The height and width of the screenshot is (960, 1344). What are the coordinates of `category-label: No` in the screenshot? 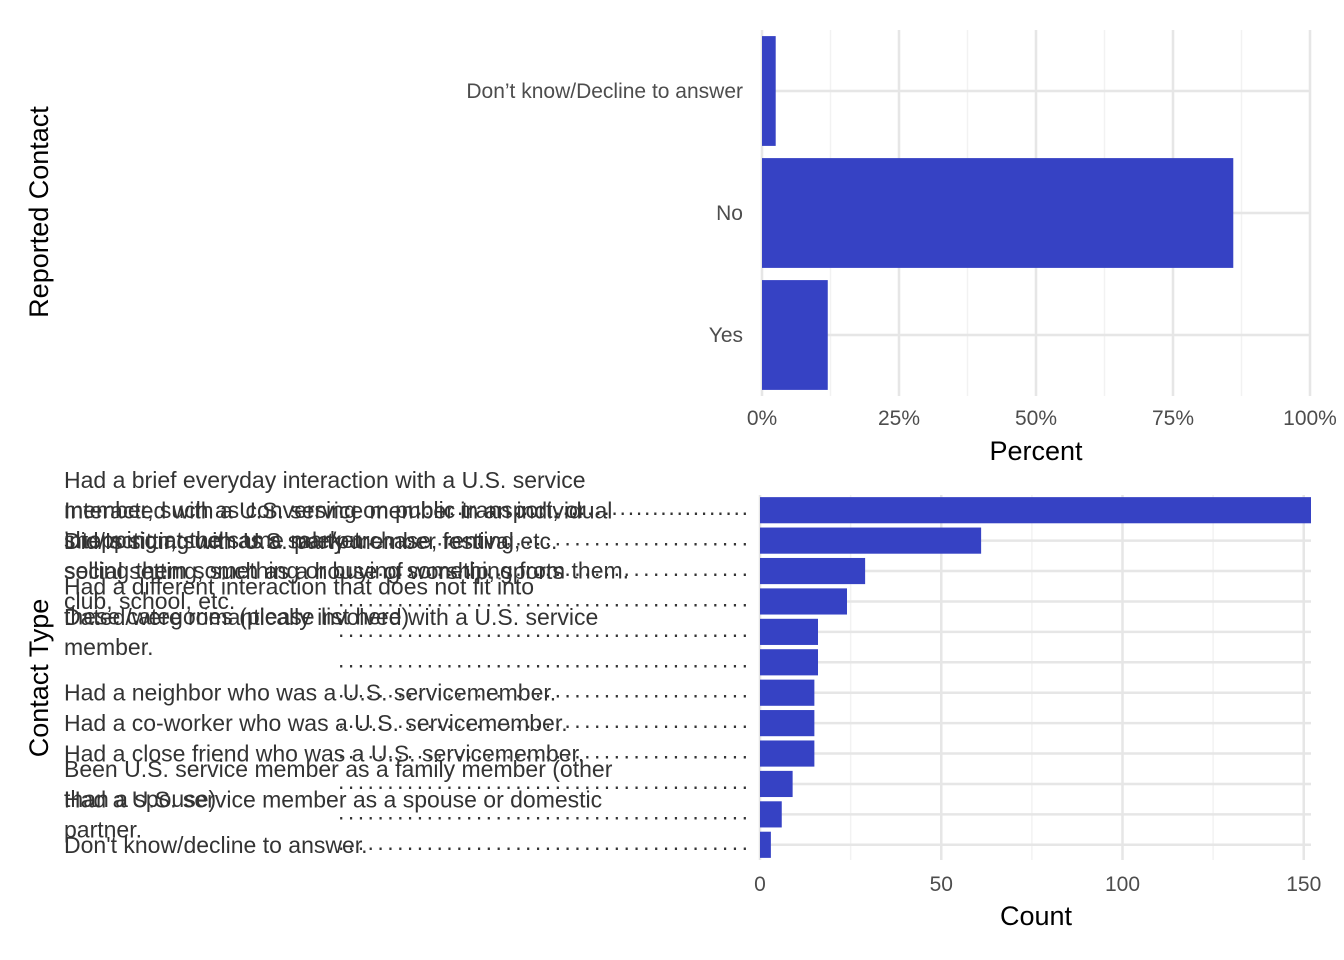 It's located at (729, 213).